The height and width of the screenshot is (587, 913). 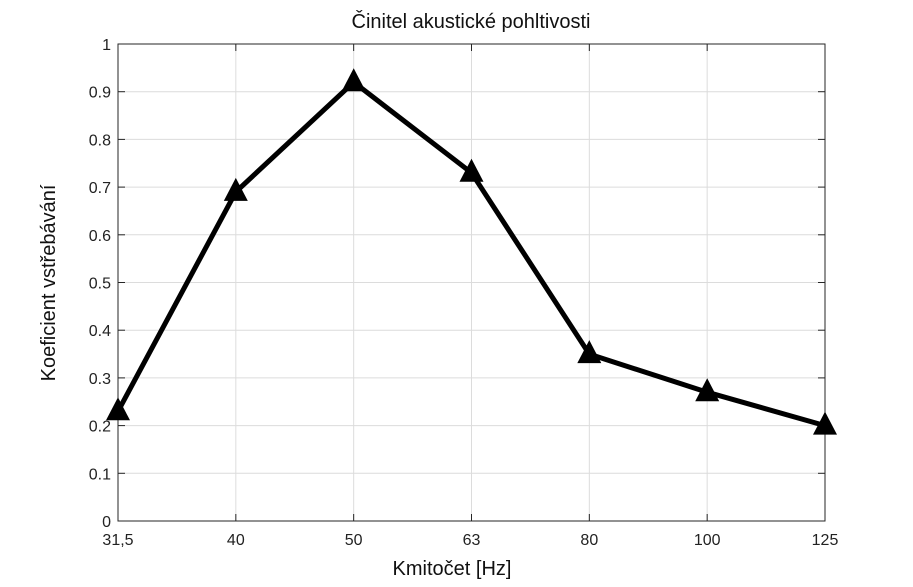 What do you see at coordinates (707, 540) in the screenshot?
I see `x-tick-label: 100` at bounding box center [707, 540].